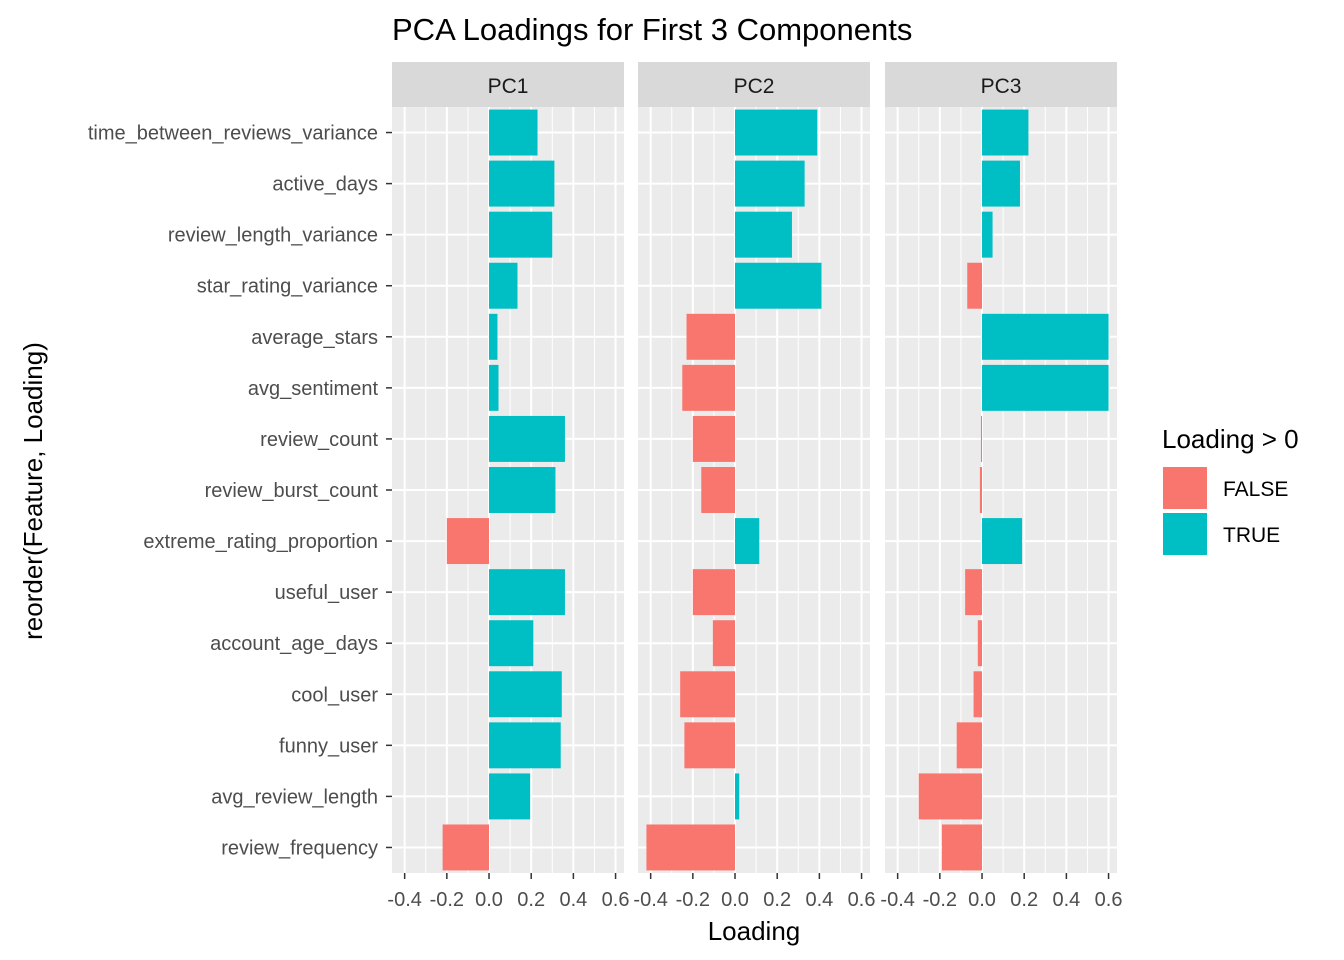  Describe the element at coordinates (521, 234) in the screenshot. I see `bar-pc1-review_length_variance` at that location.